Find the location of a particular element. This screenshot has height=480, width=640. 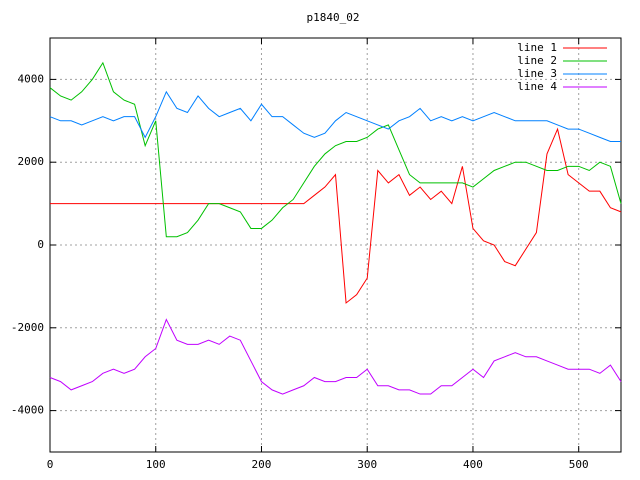

legend-label: line 2 is located at coordinates (537, 60).